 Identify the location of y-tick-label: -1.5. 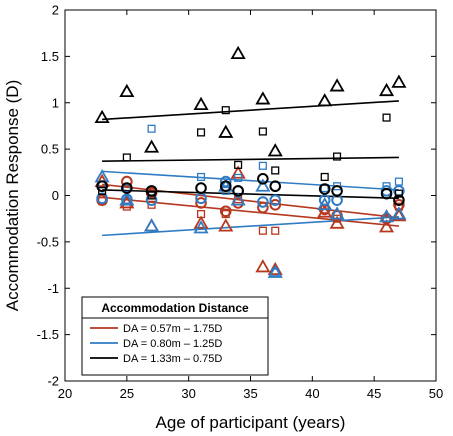
(48, 334).